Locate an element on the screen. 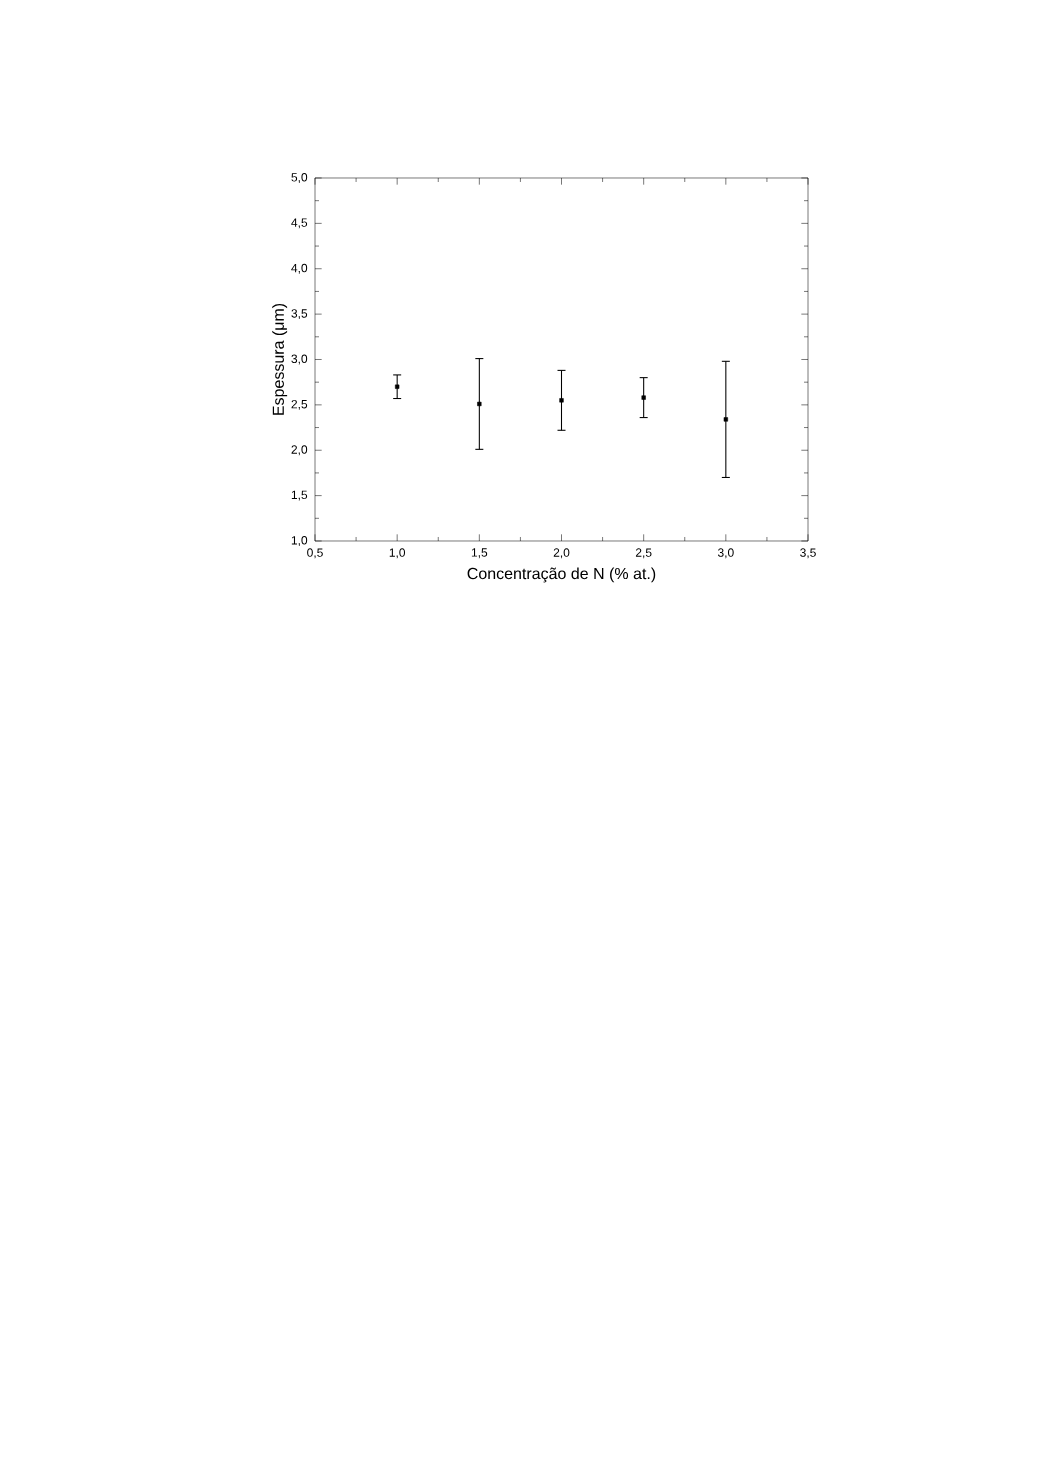  y-tick-label: 3,0 is located at coordinates (299, 359).